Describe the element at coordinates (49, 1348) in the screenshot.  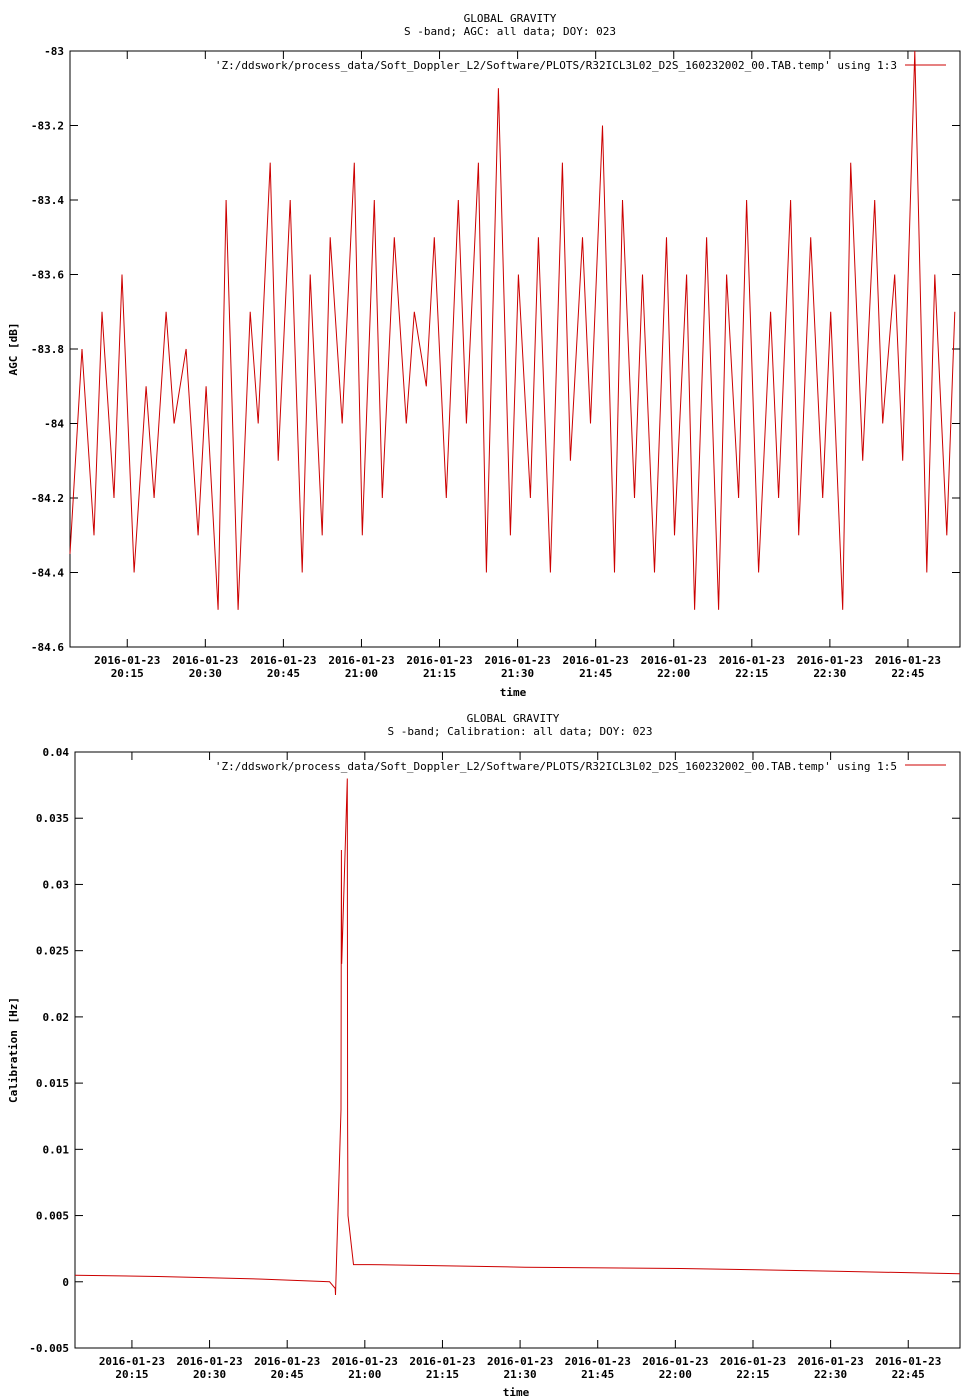
I see `y-tick-label: -0.005` at that location.